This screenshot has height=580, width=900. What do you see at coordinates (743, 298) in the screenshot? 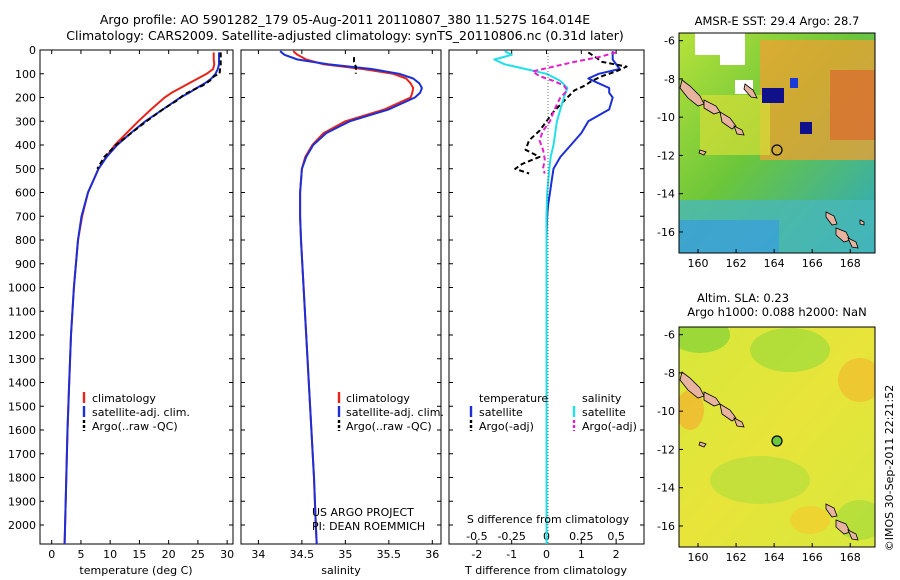
I see `sla-map-title: Altim. SLA: 0.23` at bounding box center [743, 298].